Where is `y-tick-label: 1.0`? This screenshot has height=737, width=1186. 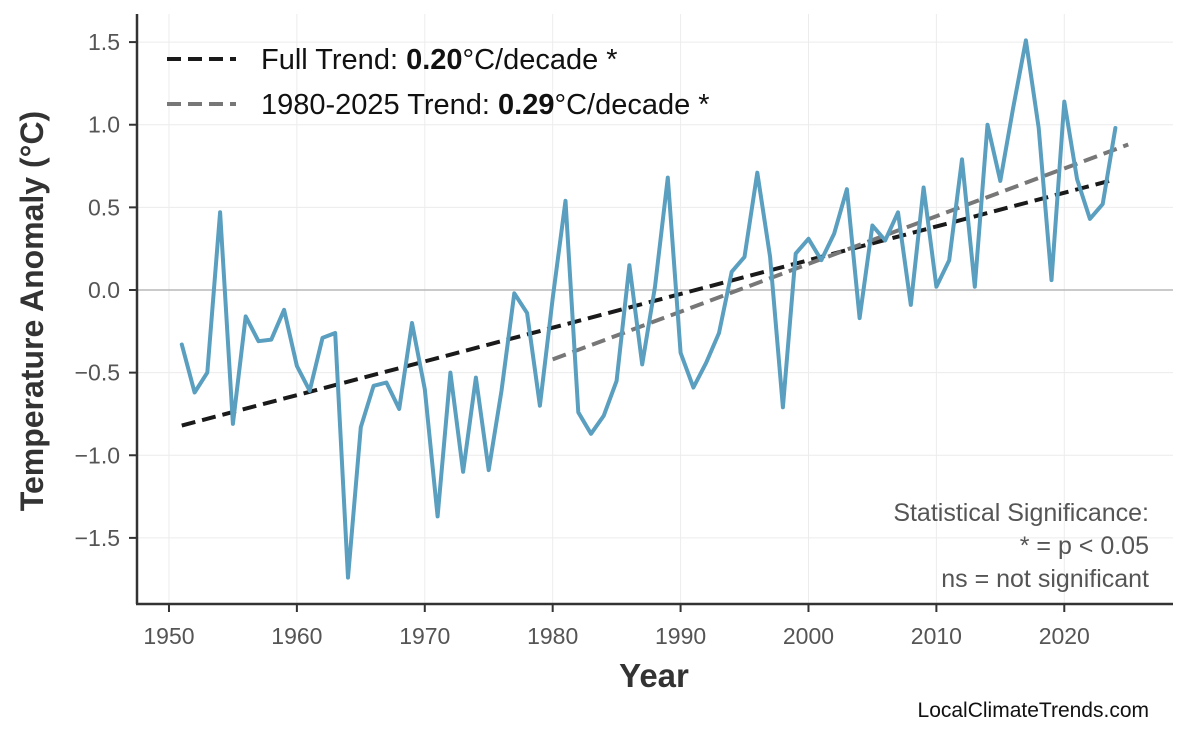 y-tick-label: 1.0 is located at coordinates (104, 125).